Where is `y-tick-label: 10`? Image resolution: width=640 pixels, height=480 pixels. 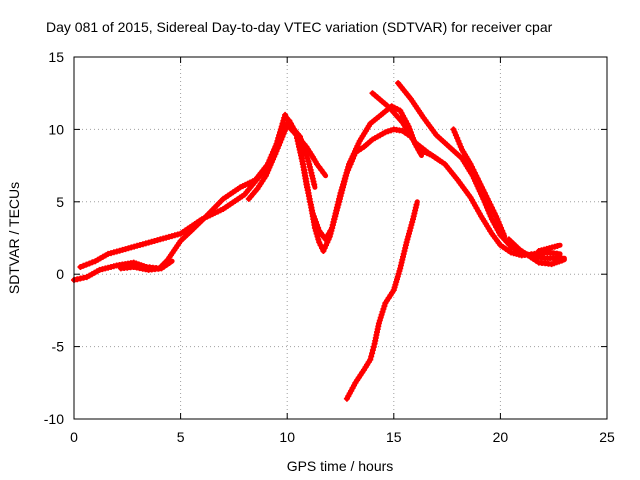
y-tick-label: 10 is located at coordinates (56, 129).